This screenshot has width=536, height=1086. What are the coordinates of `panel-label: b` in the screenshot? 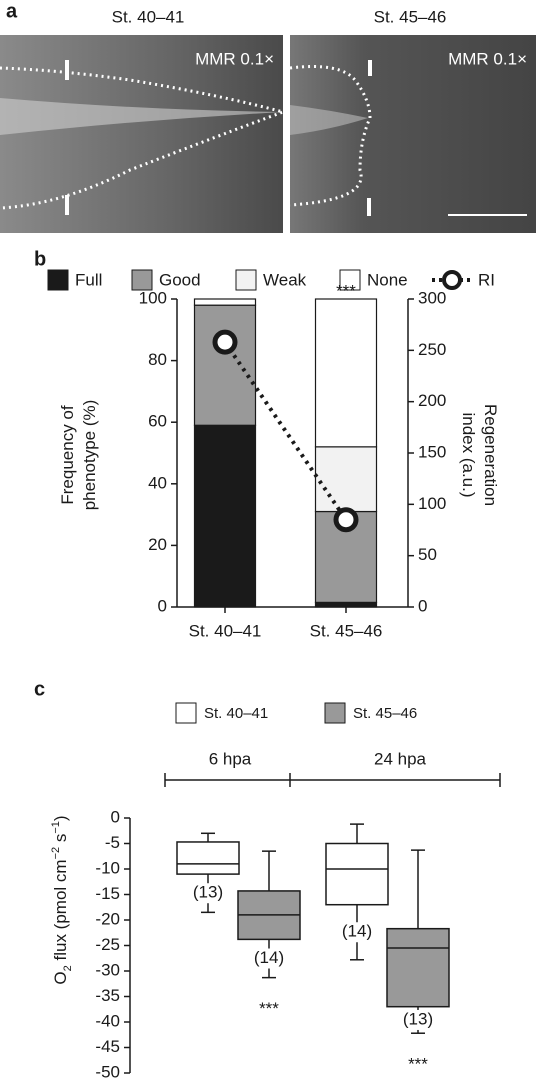 It's located at (40, 259).